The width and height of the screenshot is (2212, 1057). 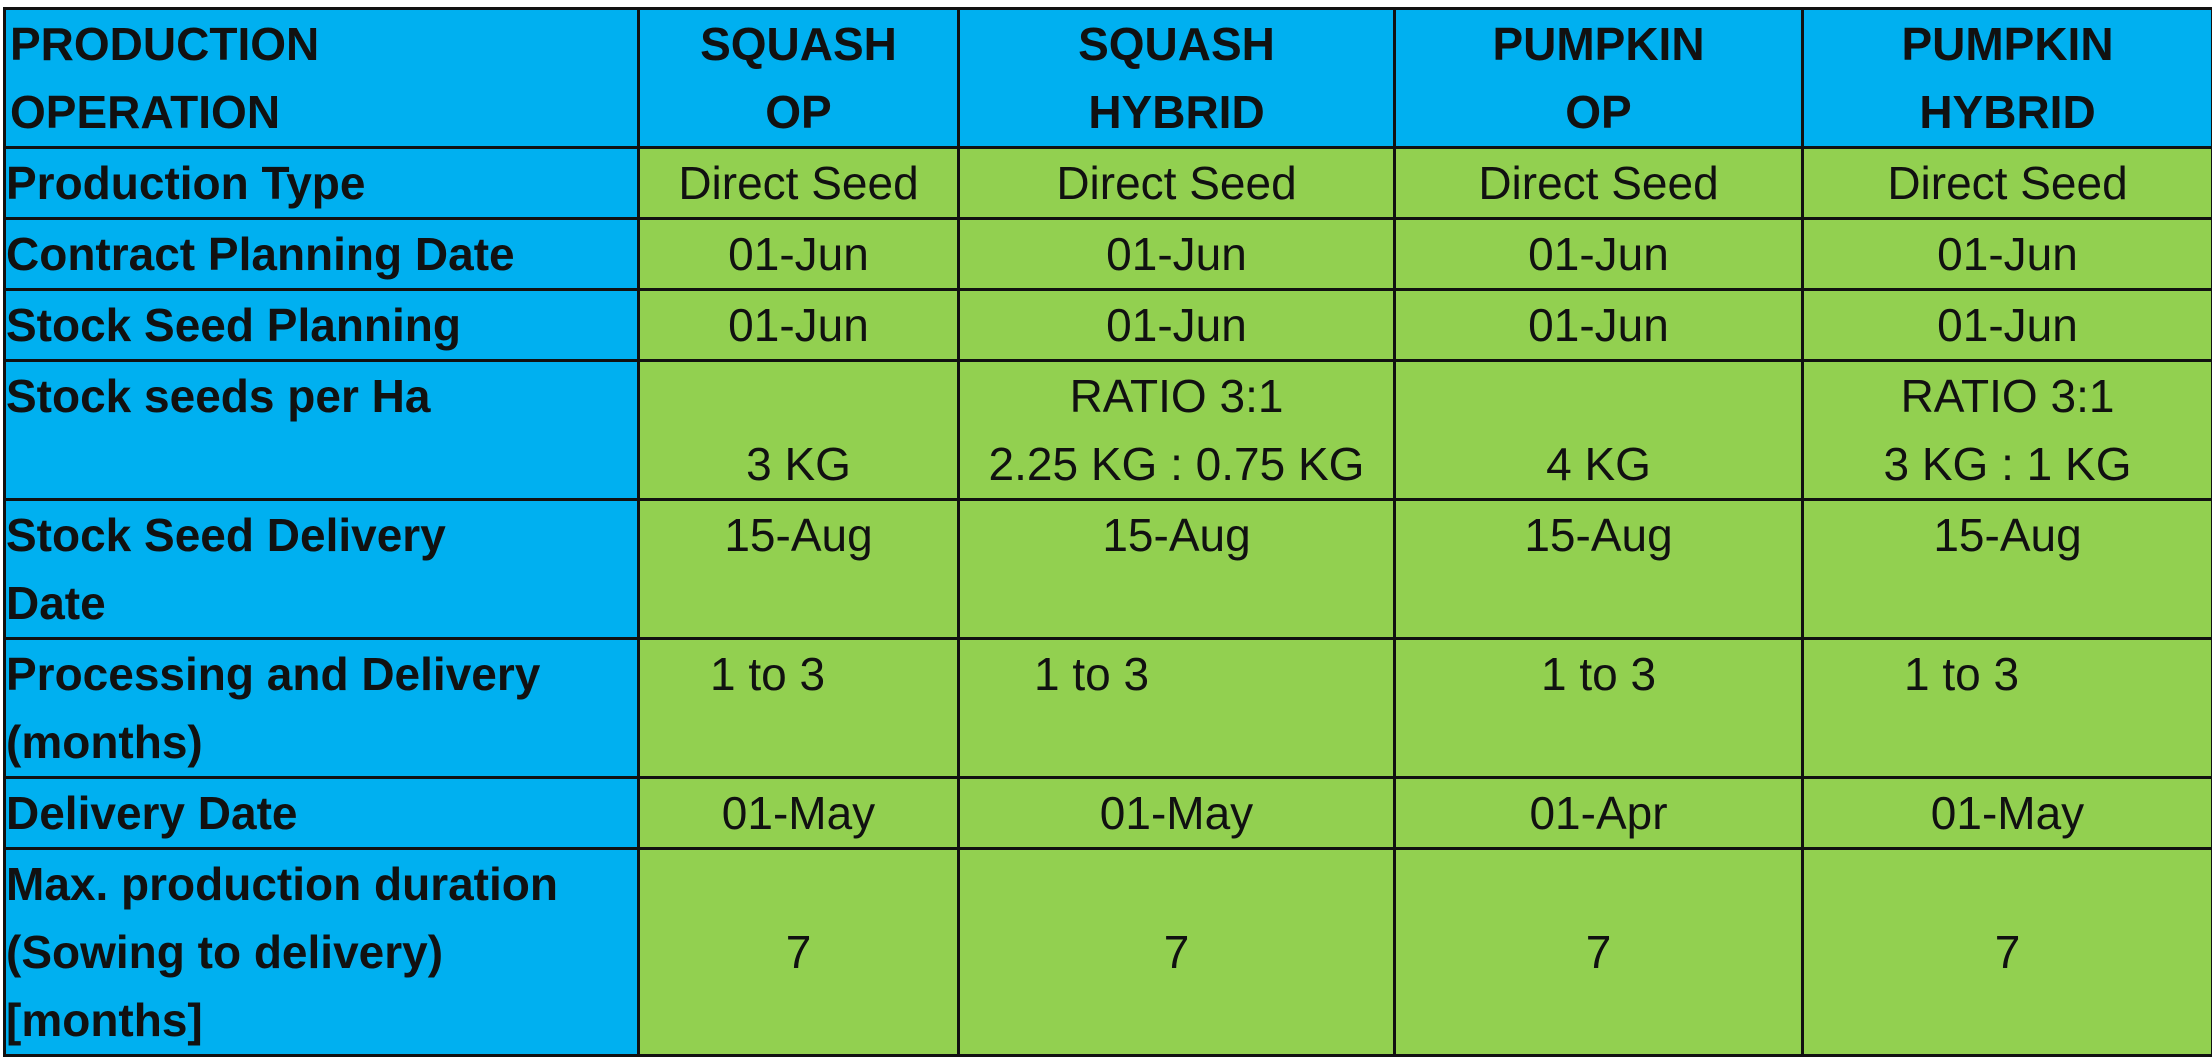 I want to click on cell-pumpkin-op: 1 to 3, so click(x=1599, y=708).